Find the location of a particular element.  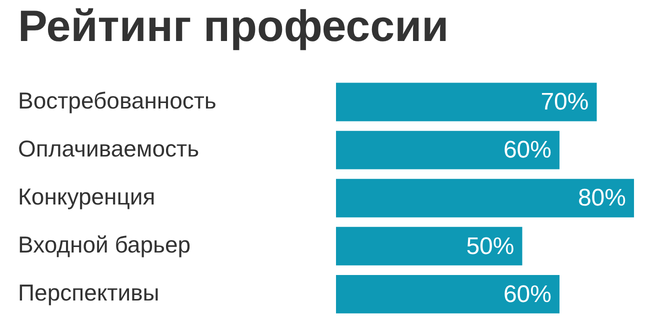

y-tick-label: Перспективы is located at coordinates (89, 293).